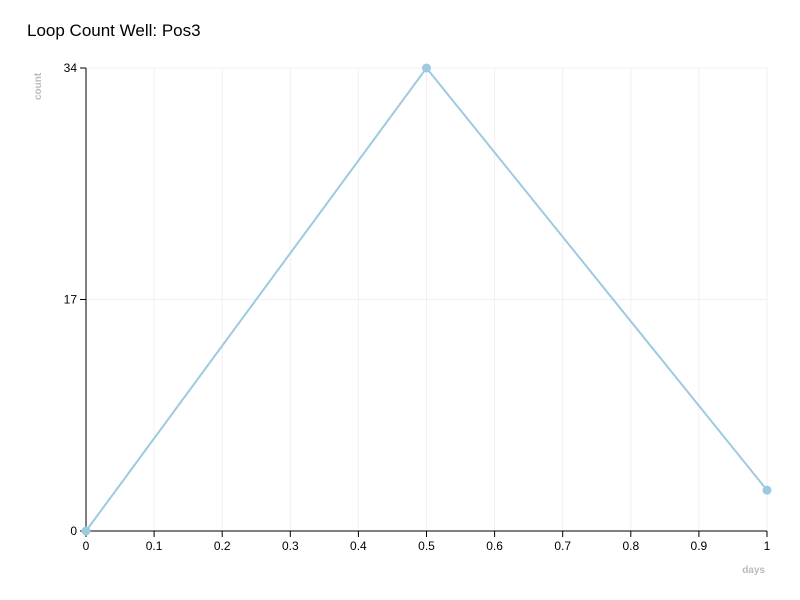 The image size is (800, 600). Describe the element at coordinates (71, 68) in the screenshot. I see `y-tick-label: 34` at that location.